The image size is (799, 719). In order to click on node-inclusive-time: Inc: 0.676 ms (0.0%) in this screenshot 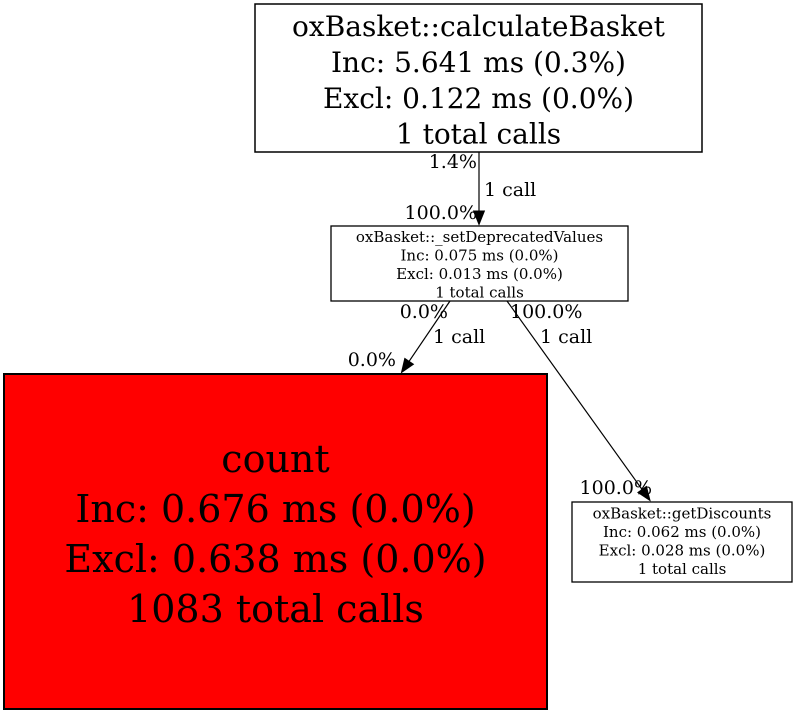, I will do `click(275, 509)`.